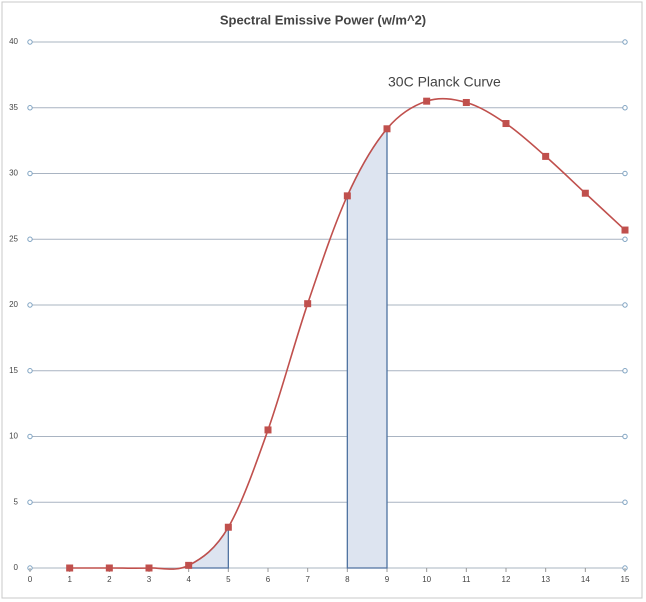 This screenshot has height=602, width=646. What do you see at coordinates (30, 579) in the screenshot?
I see `x-tick-label: 0` at bounding box center [30, 579].